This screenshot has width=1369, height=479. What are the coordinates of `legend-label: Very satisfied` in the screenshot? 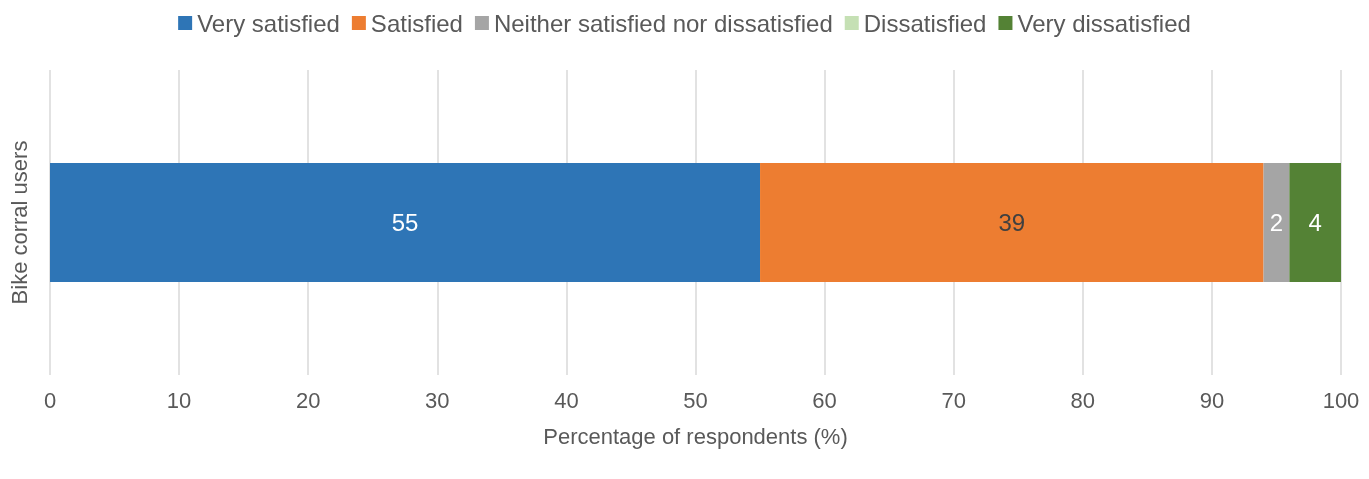 It's located at (268, 23).